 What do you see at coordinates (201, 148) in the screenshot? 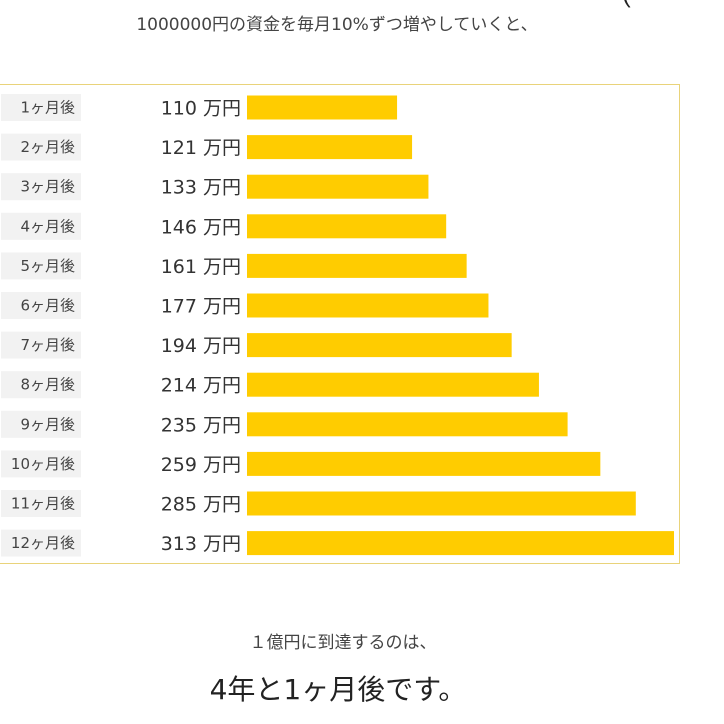
I see `value-label: 121 万円` at bounding box center [201, 148].